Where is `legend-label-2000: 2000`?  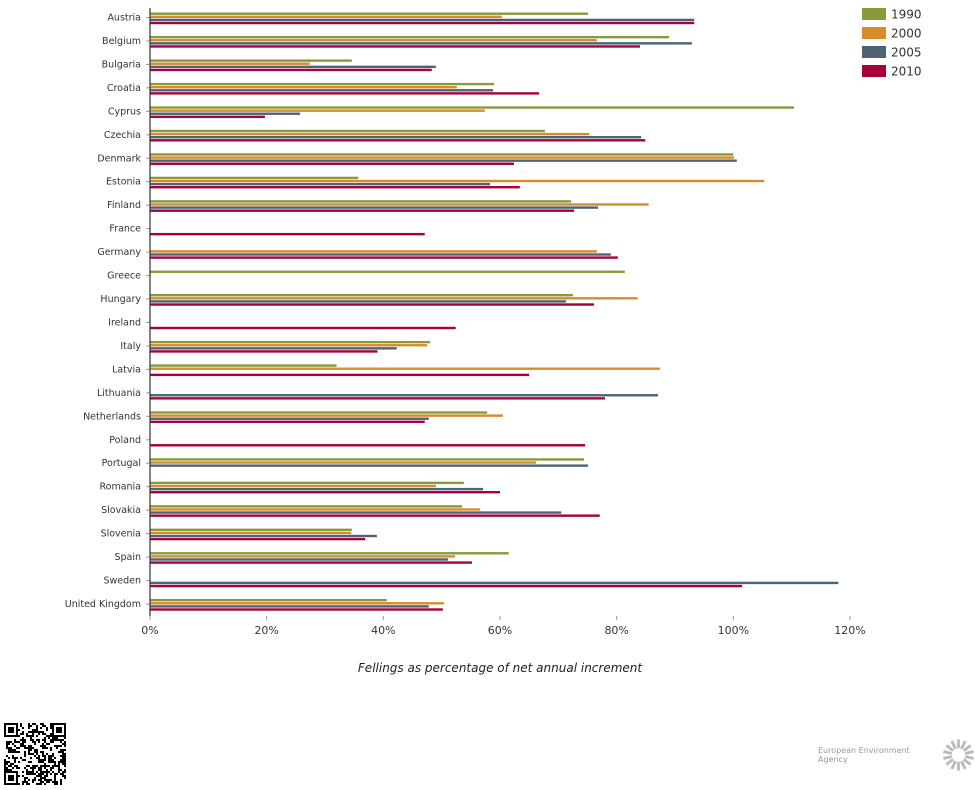
legend-label-2000: 2000 is located at coordinates (906, 34).